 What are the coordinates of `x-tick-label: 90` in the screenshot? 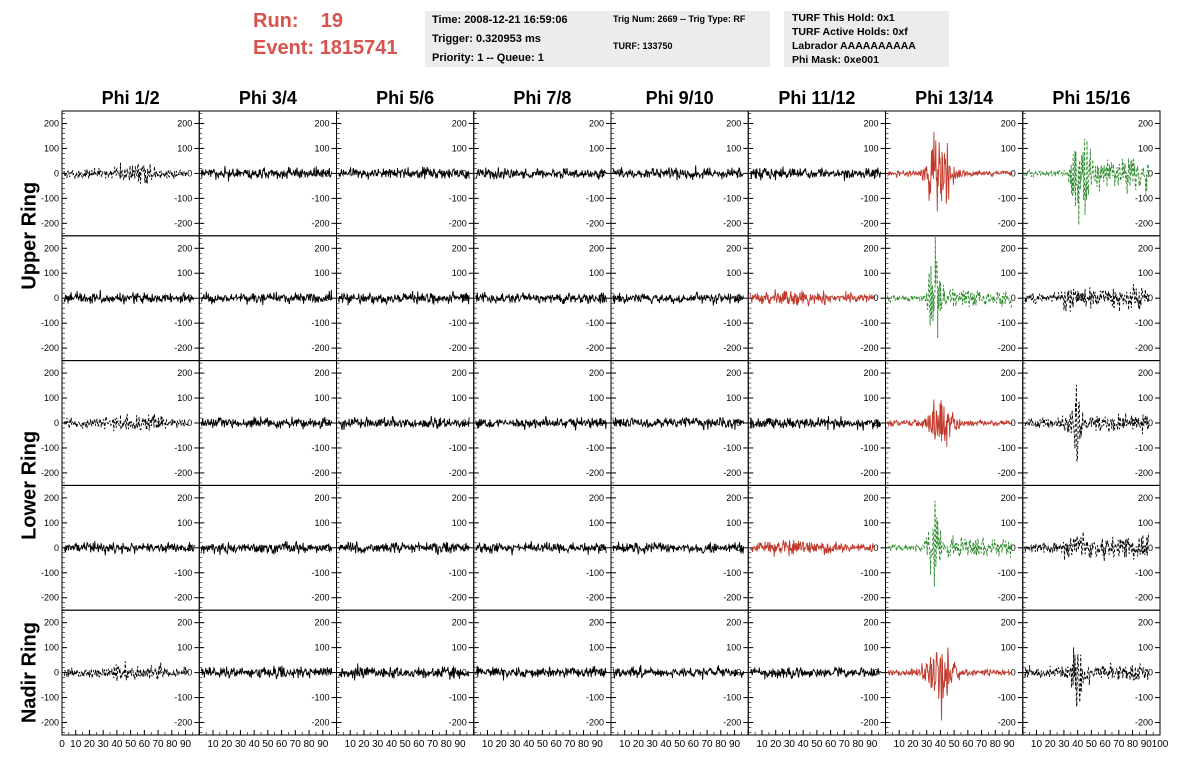 It's located at (872, 744).